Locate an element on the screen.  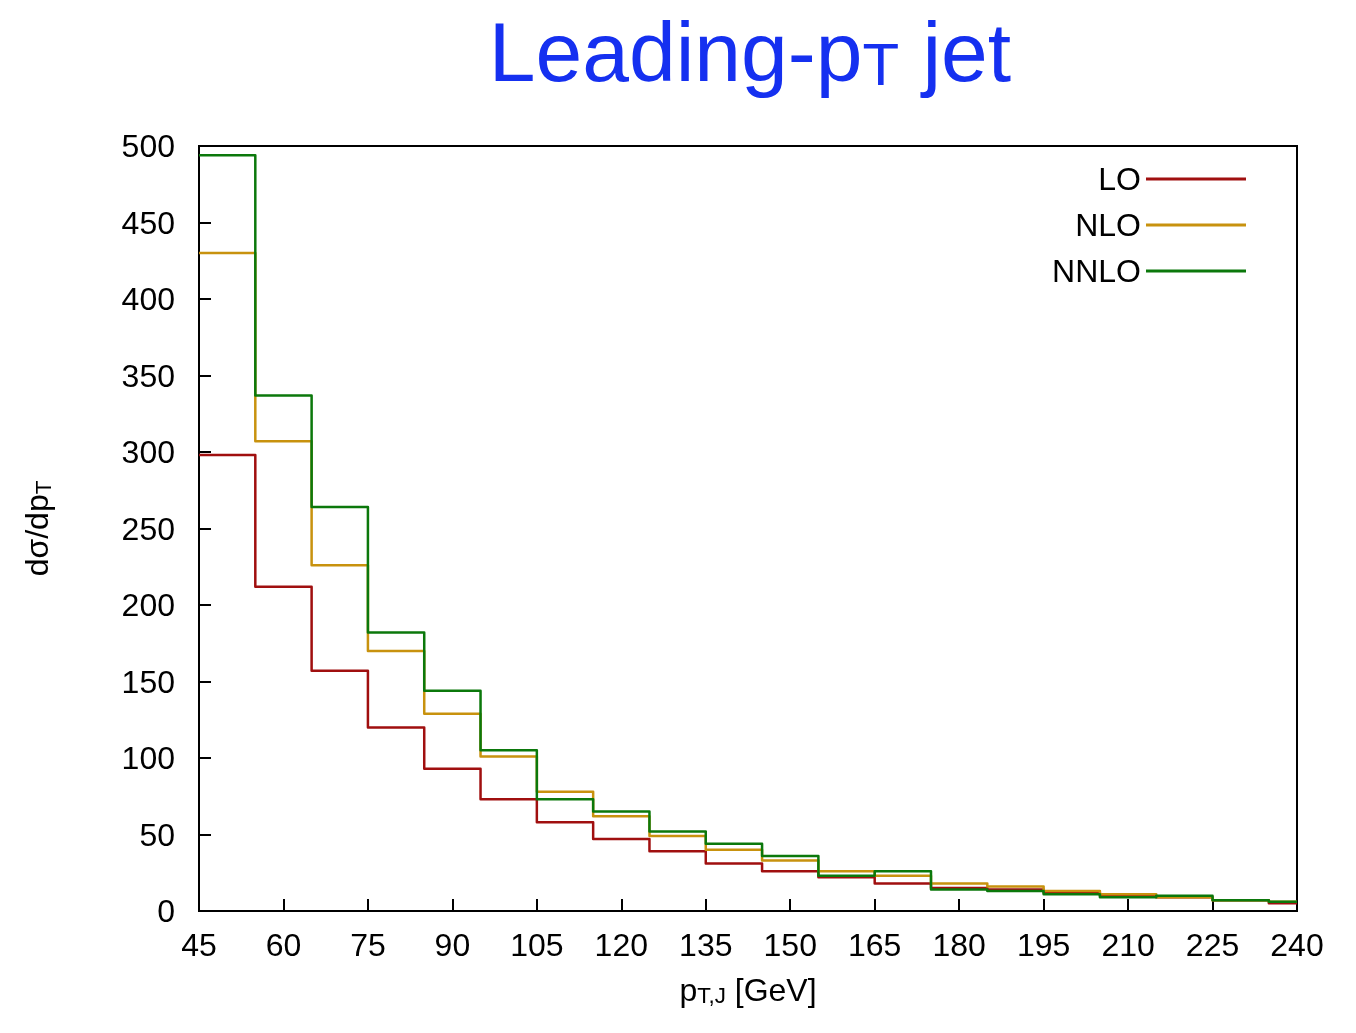
x-tick-label: 150 is located at coordinates (790, 945).